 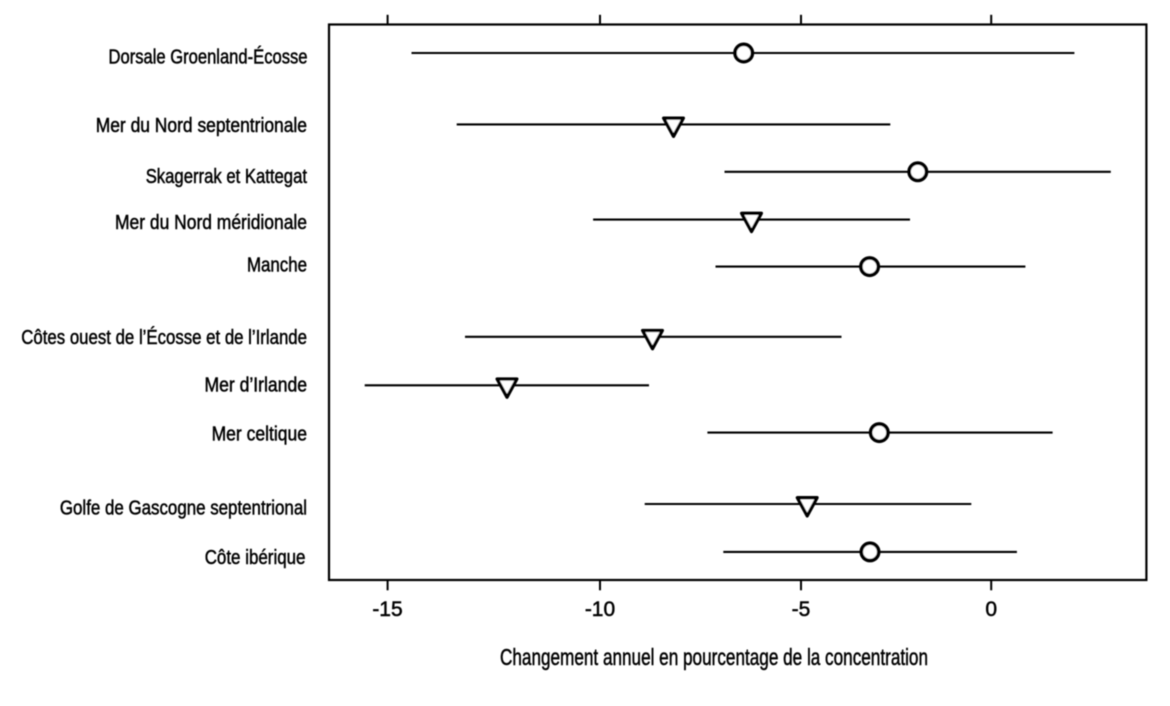 I want to click on svg-text: Mer d’Irlande, so click(x=256, y=386).